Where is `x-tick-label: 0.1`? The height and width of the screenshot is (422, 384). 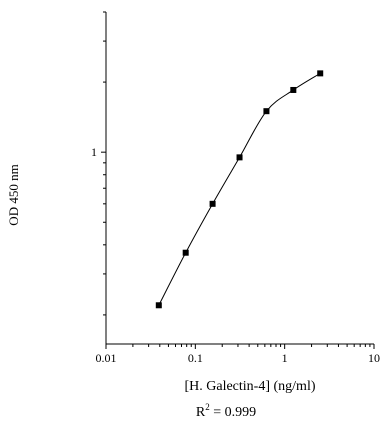 x-tick-label: 0.1 is located at coordinates (195, 358).